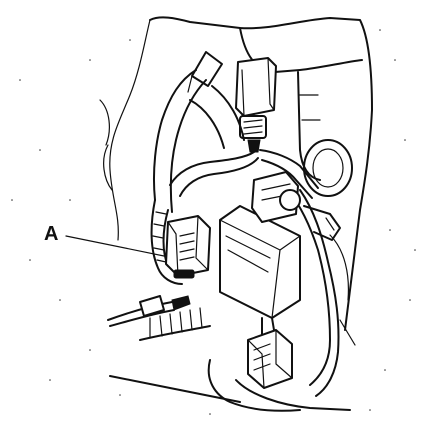  What do you see at coordinates (115, 246) in the screenshot?
I see `callout-a-leader` at bounding box center [115, 246].